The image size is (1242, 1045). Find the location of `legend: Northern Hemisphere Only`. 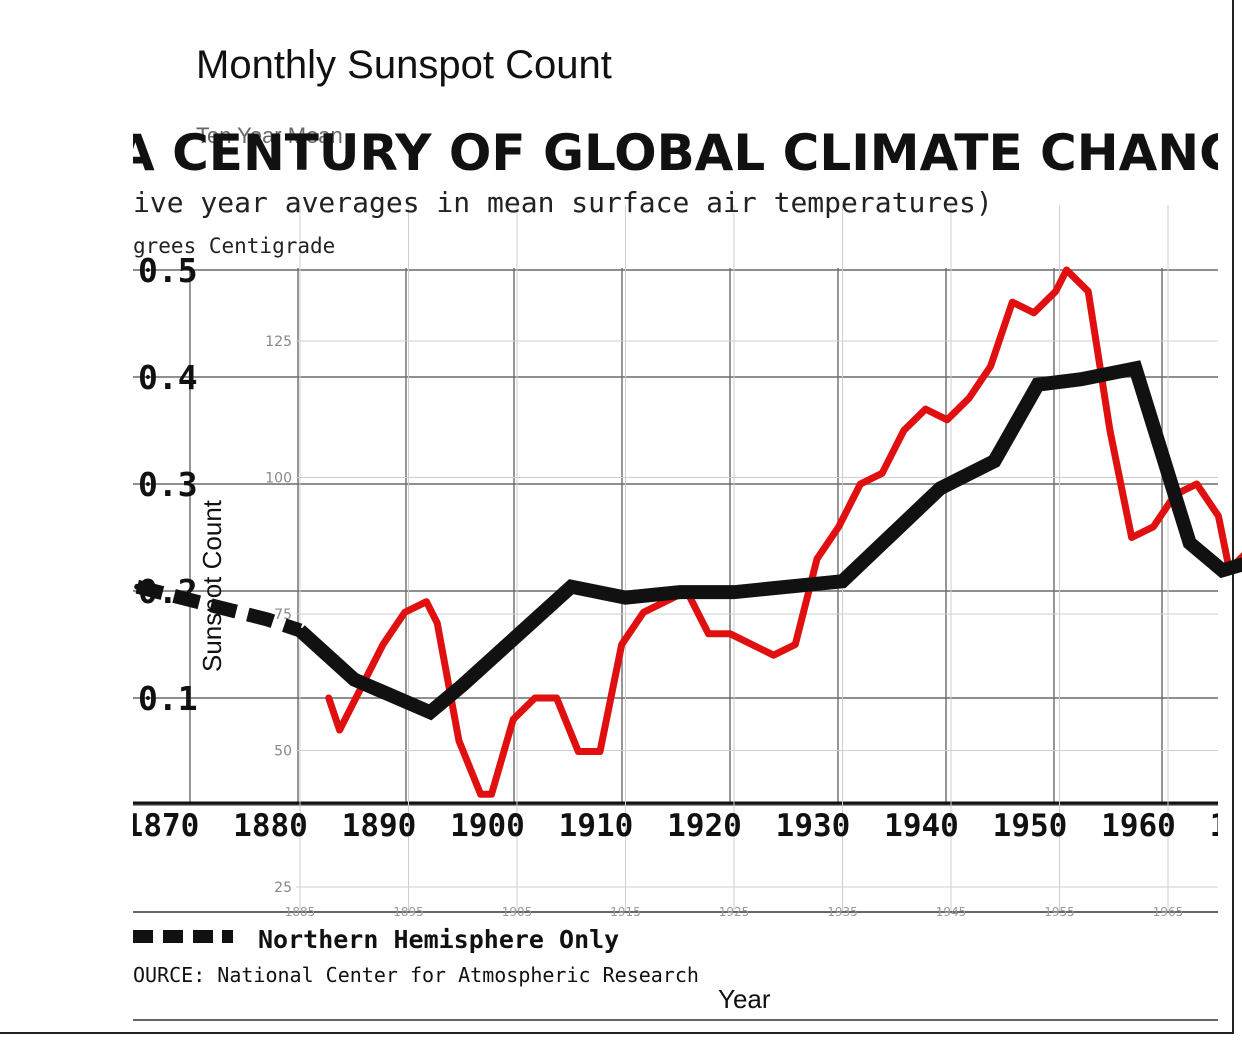

legend: Northern Hemisphere Only is located at coordinates (376, 939).